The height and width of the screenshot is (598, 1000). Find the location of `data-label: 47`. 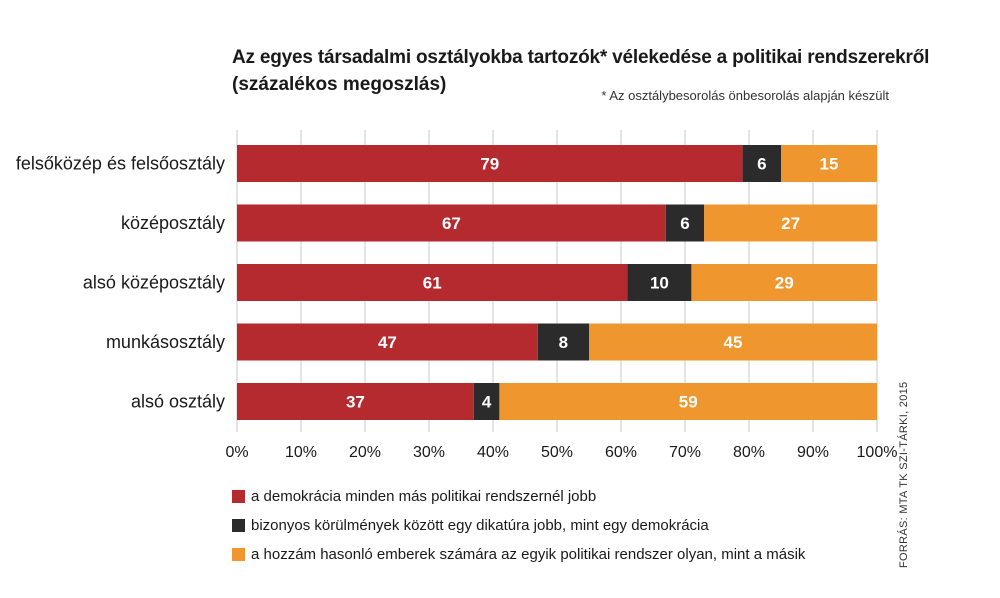

data-label: 47 is located at coordinates (387, 342).